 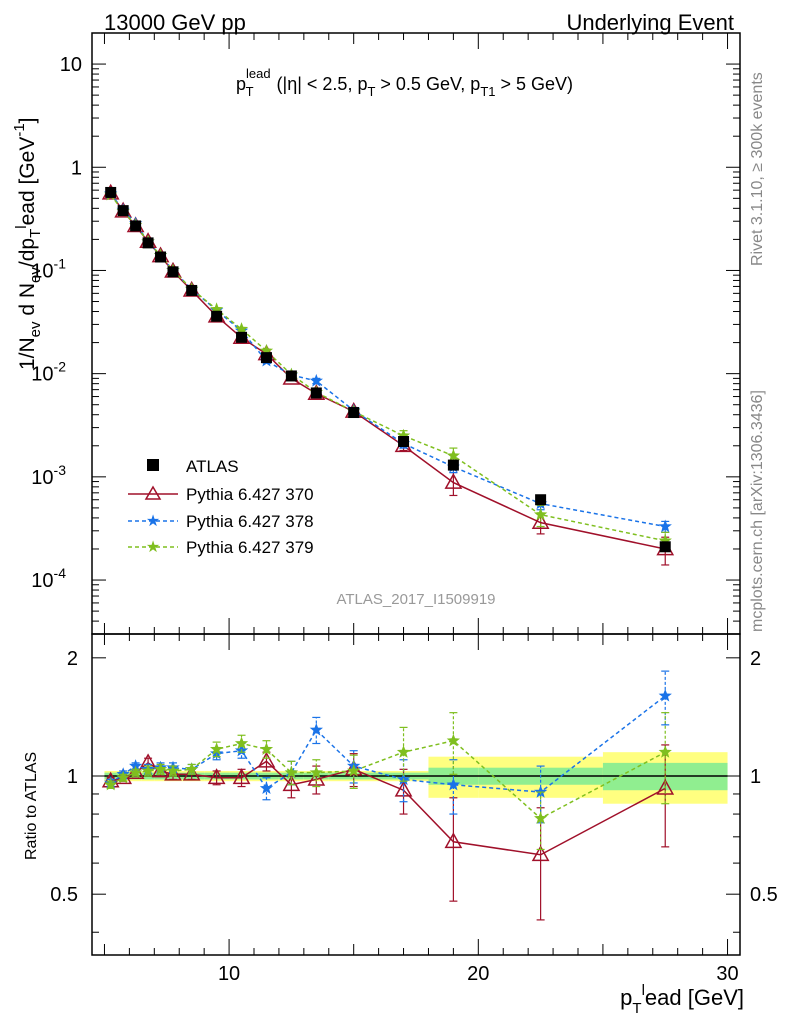 What do you see at coordinates (153, 547) in the screenshot?
I see `legend-379-marker: ★` at bounding box center [153, 547].